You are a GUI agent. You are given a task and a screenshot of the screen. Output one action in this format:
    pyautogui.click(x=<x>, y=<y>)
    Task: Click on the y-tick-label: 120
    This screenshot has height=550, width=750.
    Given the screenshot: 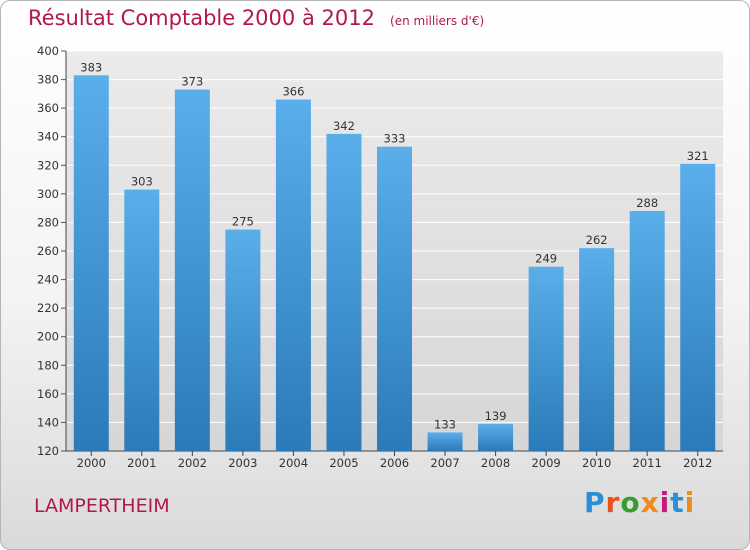 What is the action you would take?
    pyautogui.click(x=48, y=451)
    